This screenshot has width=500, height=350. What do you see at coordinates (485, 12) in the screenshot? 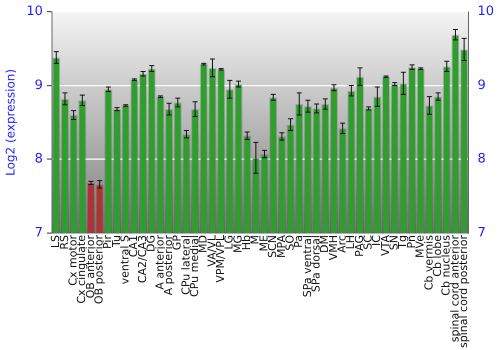
I see `y2-tick-label: 10` at bounding box center [485, 12].